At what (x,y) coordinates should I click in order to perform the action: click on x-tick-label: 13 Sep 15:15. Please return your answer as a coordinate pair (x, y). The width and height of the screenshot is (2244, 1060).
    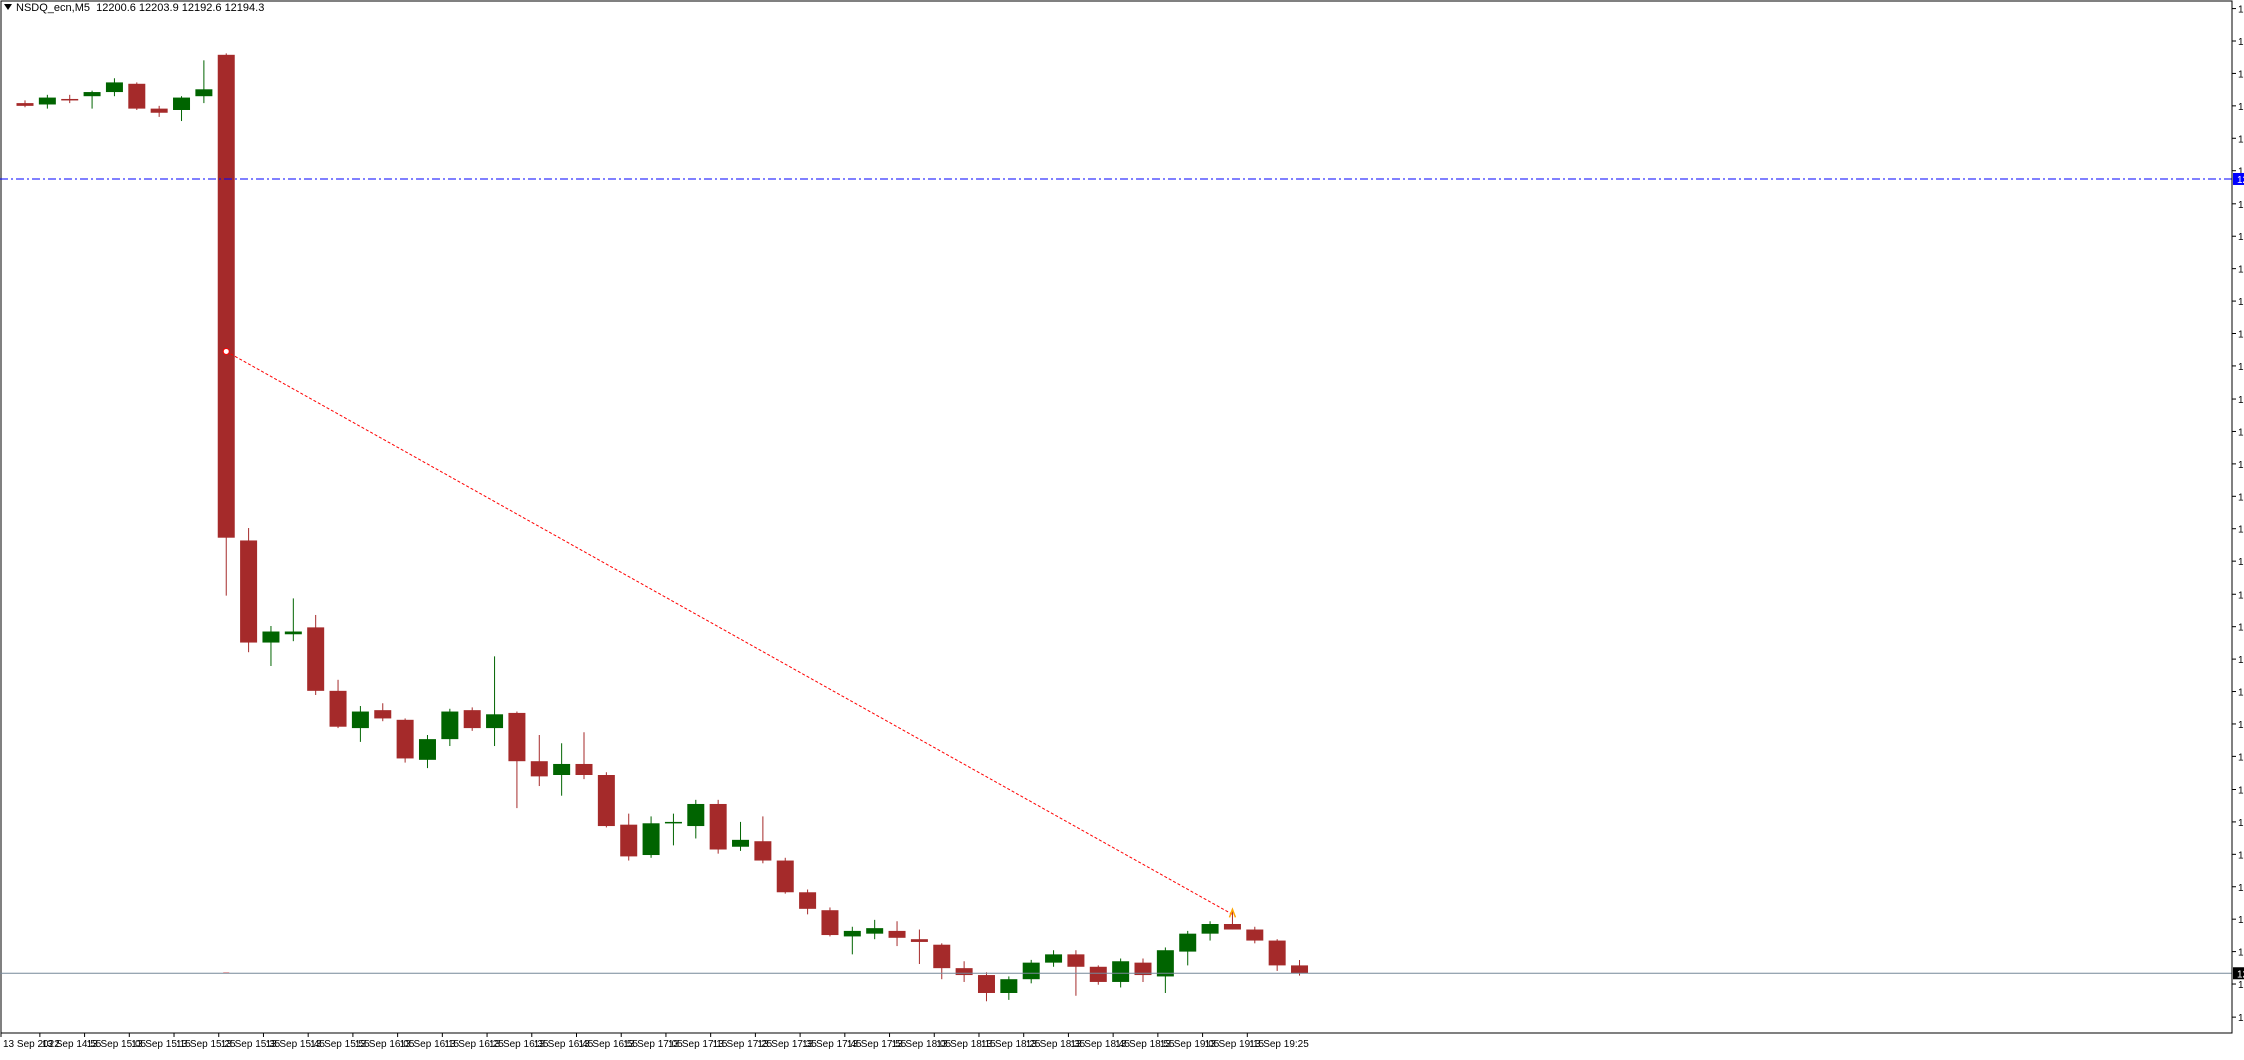
    Looking at the image, I should click on (161, 1044).